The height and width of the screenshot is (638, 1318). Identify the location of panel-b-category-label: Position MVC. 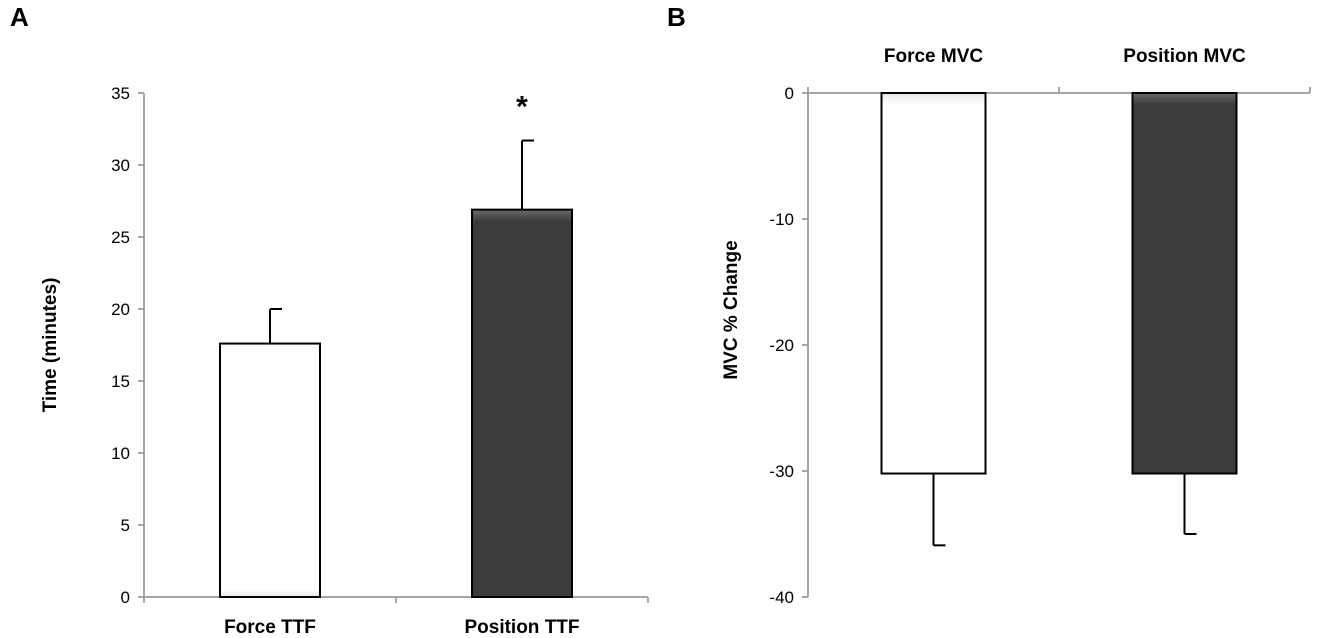
(1184, 56).